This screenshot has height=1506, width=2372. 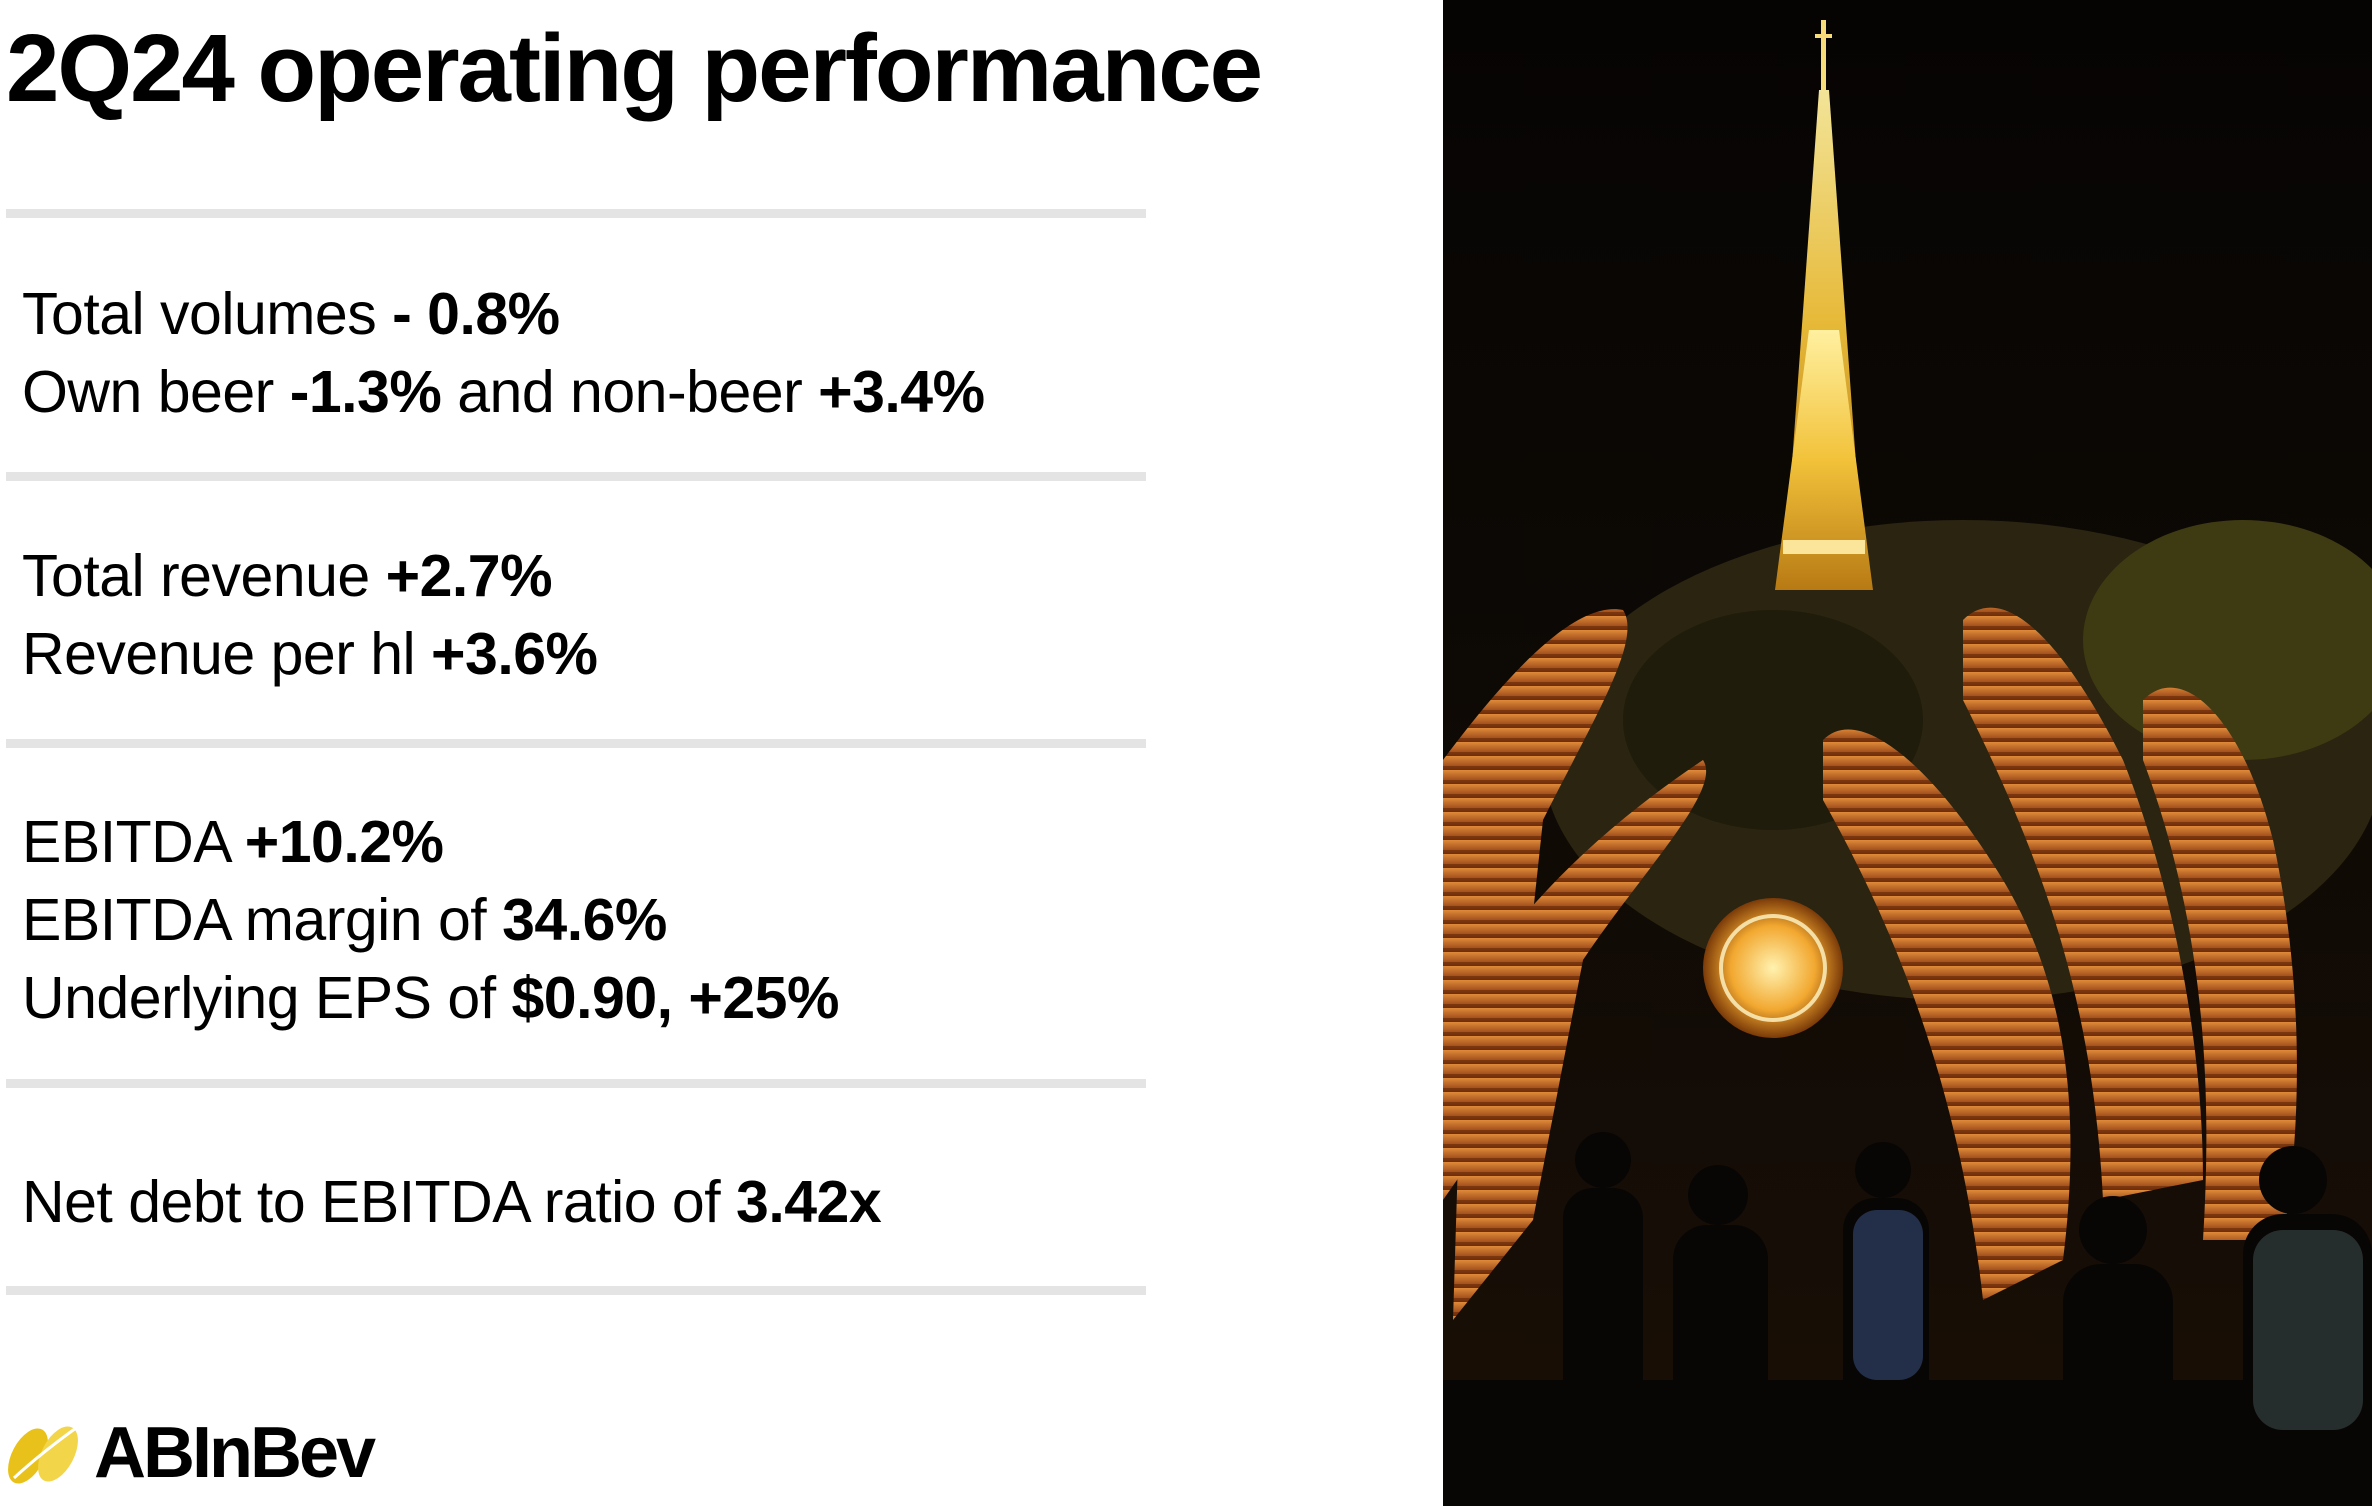 I want to click on metric-line: Net debt to EBITDA ratio of 3.42x, so click(x=452, y=1202).